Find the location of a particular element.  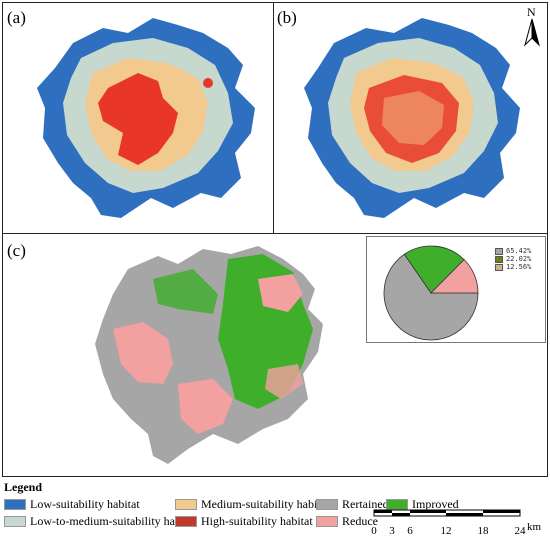

legend-item-retained: Rertained is located at coordinates (352, 504).